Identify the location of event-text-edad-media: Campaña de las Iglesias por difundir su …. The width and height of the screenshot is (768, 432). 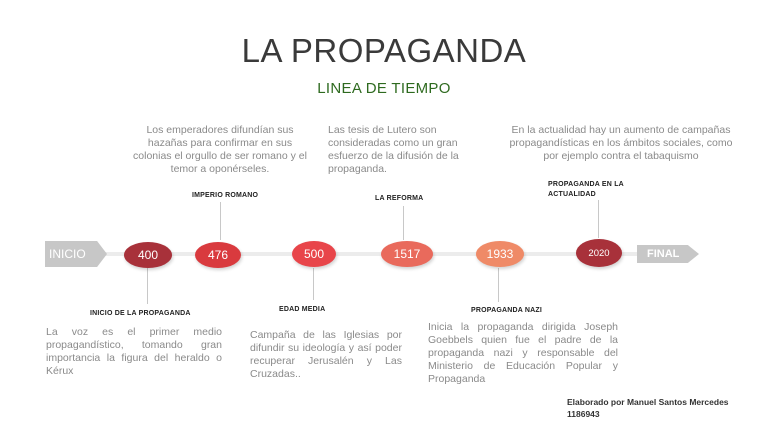
(326, 354).